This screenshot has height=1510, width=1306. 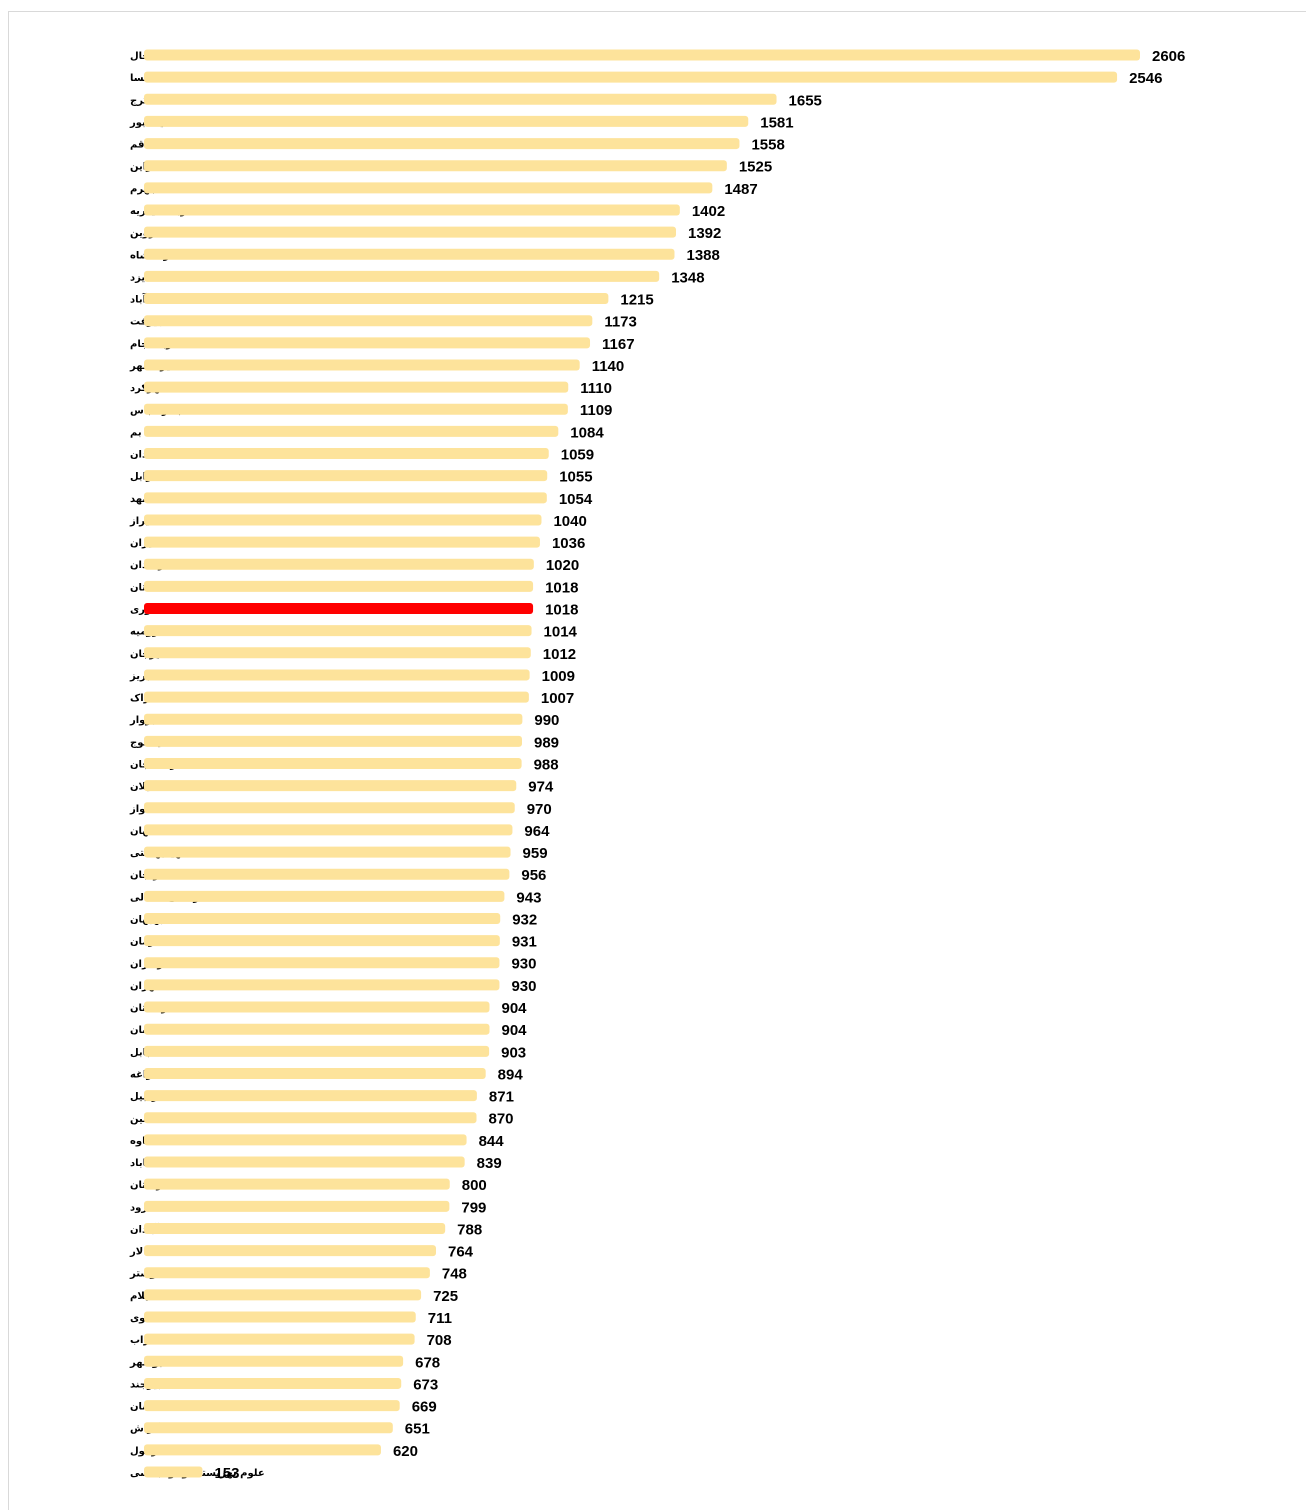 I want to click on value-label: 974, so click(x=541, y=787).